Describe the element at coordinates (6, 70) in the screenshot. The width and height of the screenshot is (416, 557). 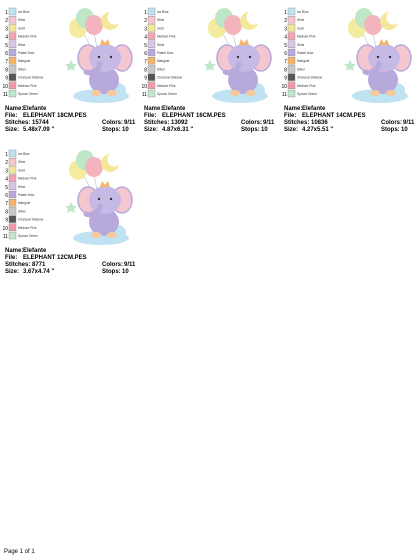
I see `thread-number: 8` at that location.